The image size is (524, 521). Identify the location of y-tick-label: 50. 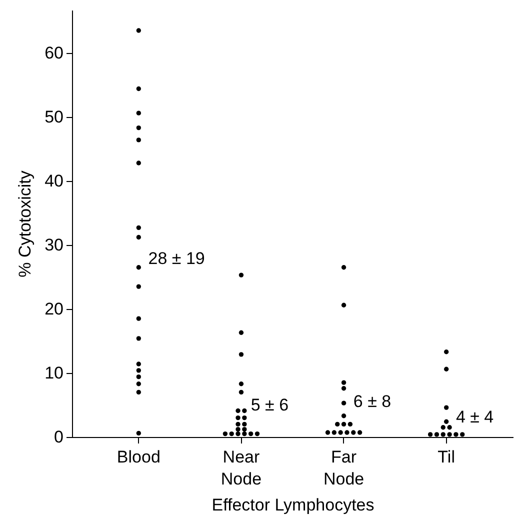
(54, 116).